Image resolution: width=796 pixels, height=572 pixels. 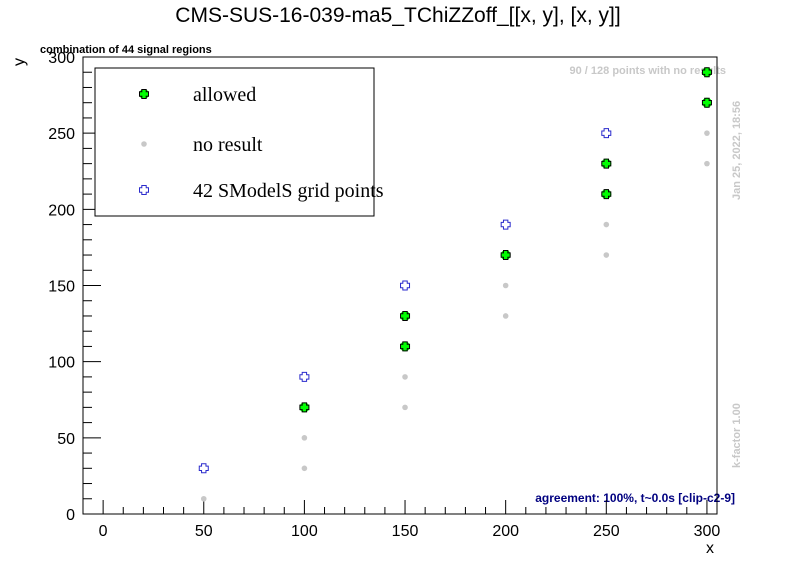 I want to click on legend-label: 42 SModelS grid points, so click(x=288, y=191).